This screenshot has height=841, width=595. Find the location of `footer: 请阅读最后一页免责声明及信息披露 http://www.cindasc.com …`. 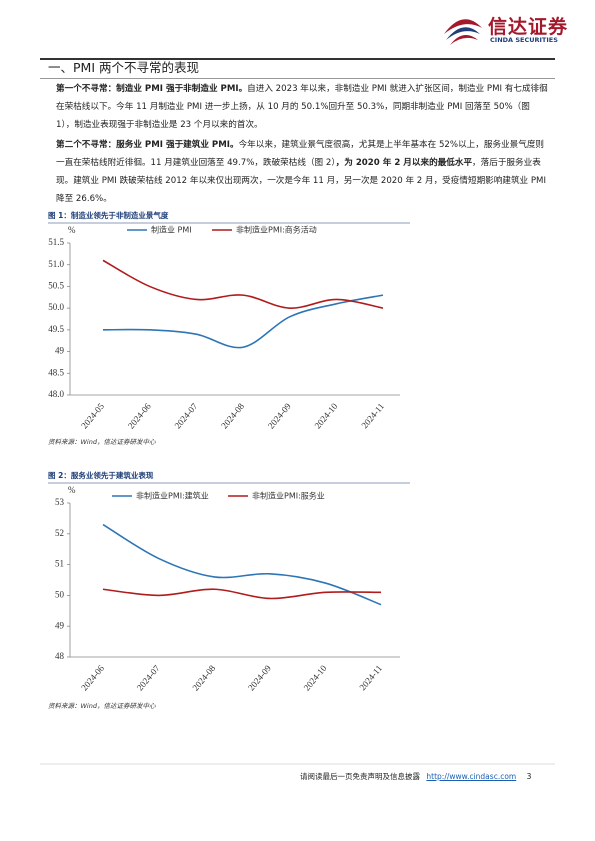

footer: 请阅读最后一页免责声明及信息披露 http://www.cindasc.com … is located at coordinates (415, 776).